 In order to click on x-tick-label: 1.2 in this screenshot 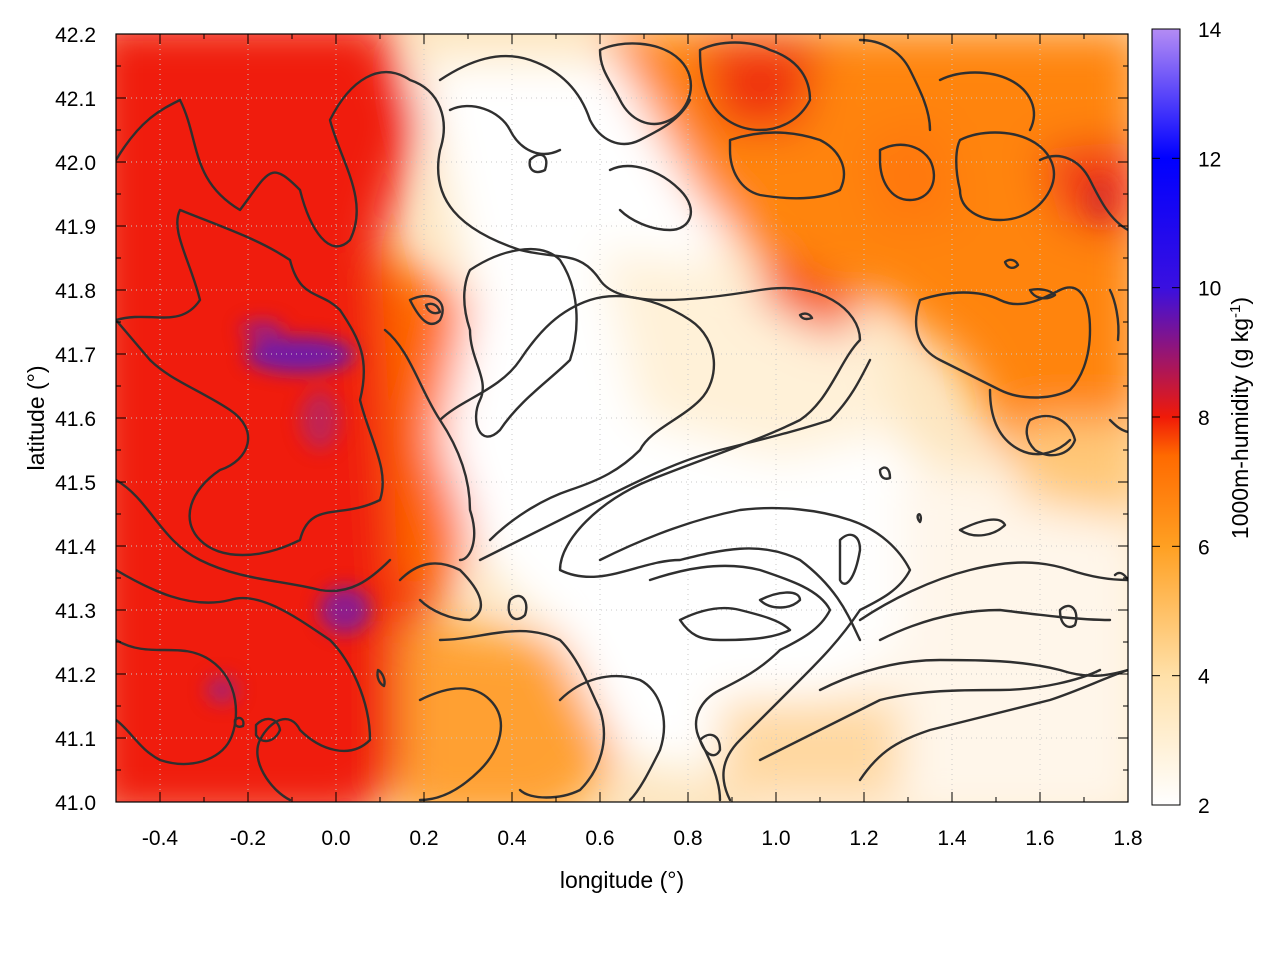, I will do `click(863, 838)`.